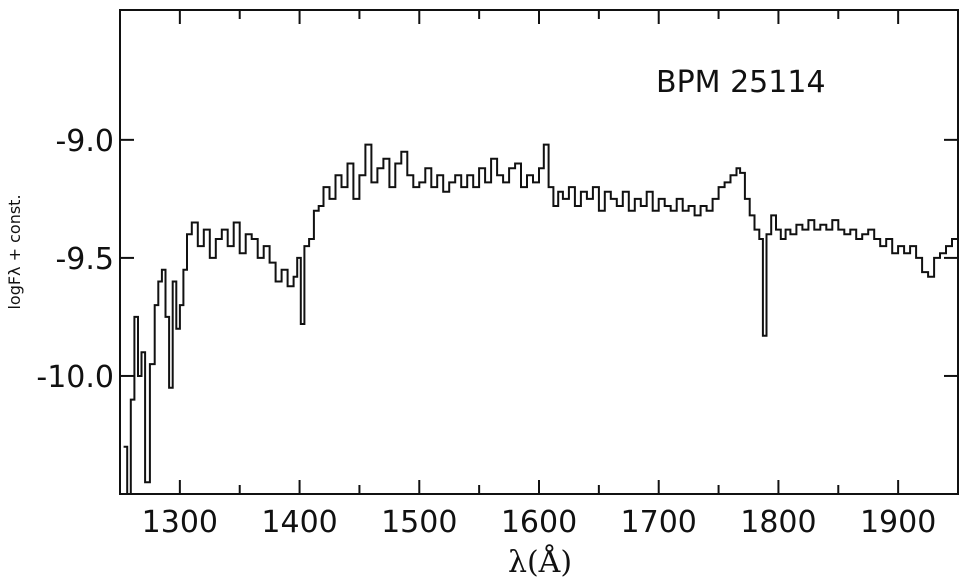 This screenshot has height=581, width=960. What do you see at coordinates (14, 251) in the screenshot?
I see `y-axis-label: logFλ + const.` at bounding box center [14, 251].